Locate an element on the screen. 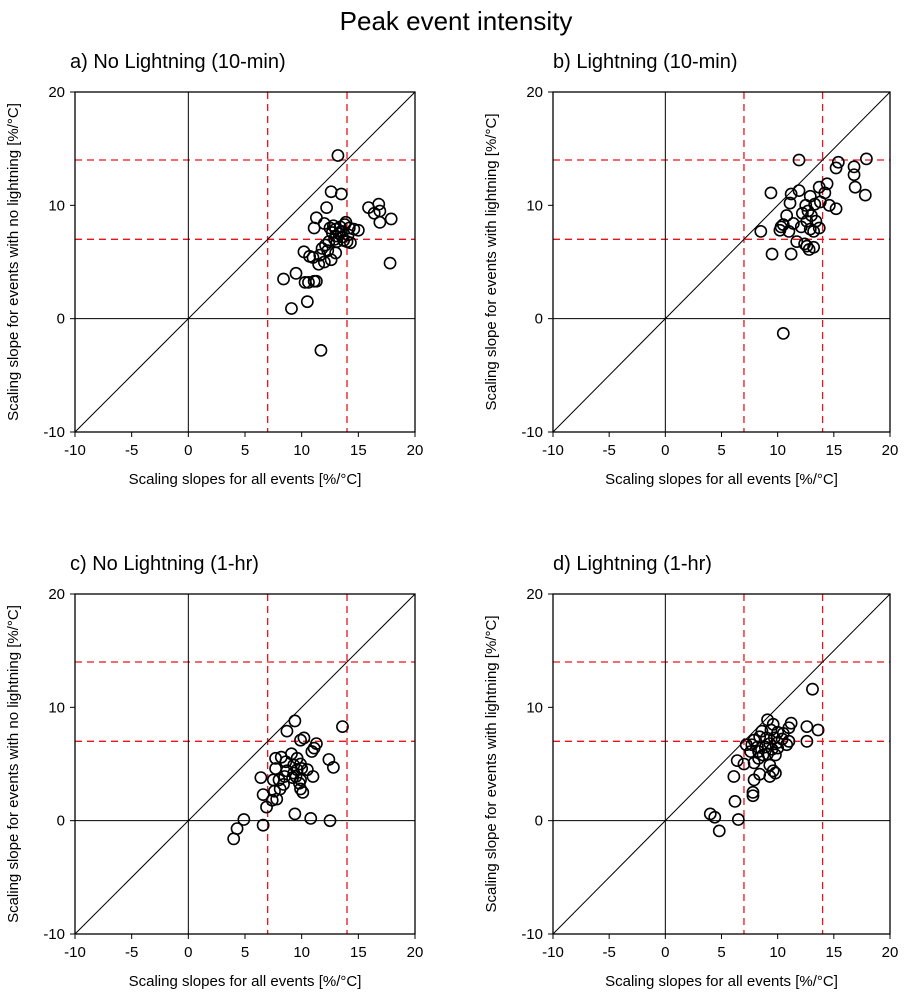 This screenshot has height=993, width=904. panel-title: d) Lightning (1-hr) is located at coordinates (632, 564).